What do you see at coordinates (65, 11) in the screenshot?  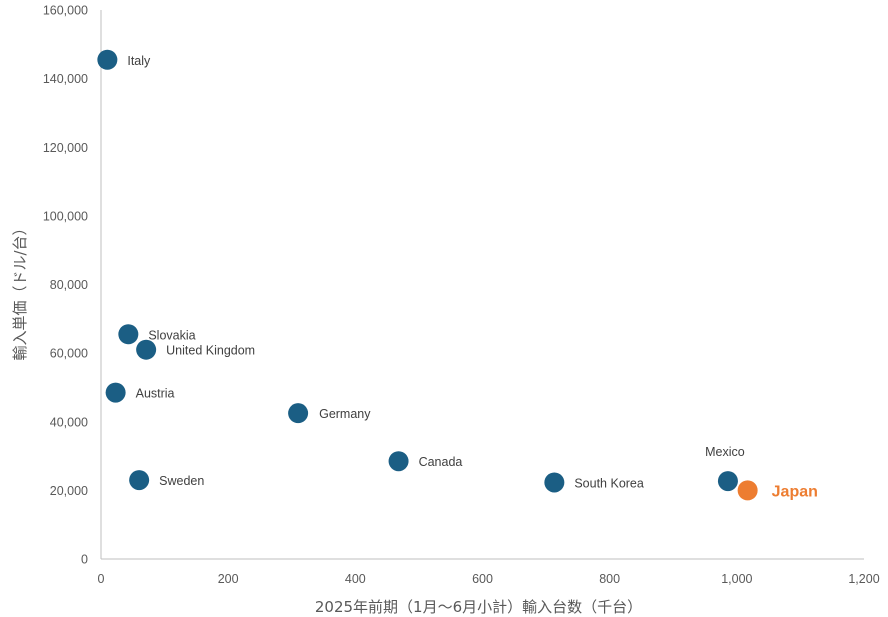 I see `y-tick-label: 160,000` at bounding box center [65, 11].